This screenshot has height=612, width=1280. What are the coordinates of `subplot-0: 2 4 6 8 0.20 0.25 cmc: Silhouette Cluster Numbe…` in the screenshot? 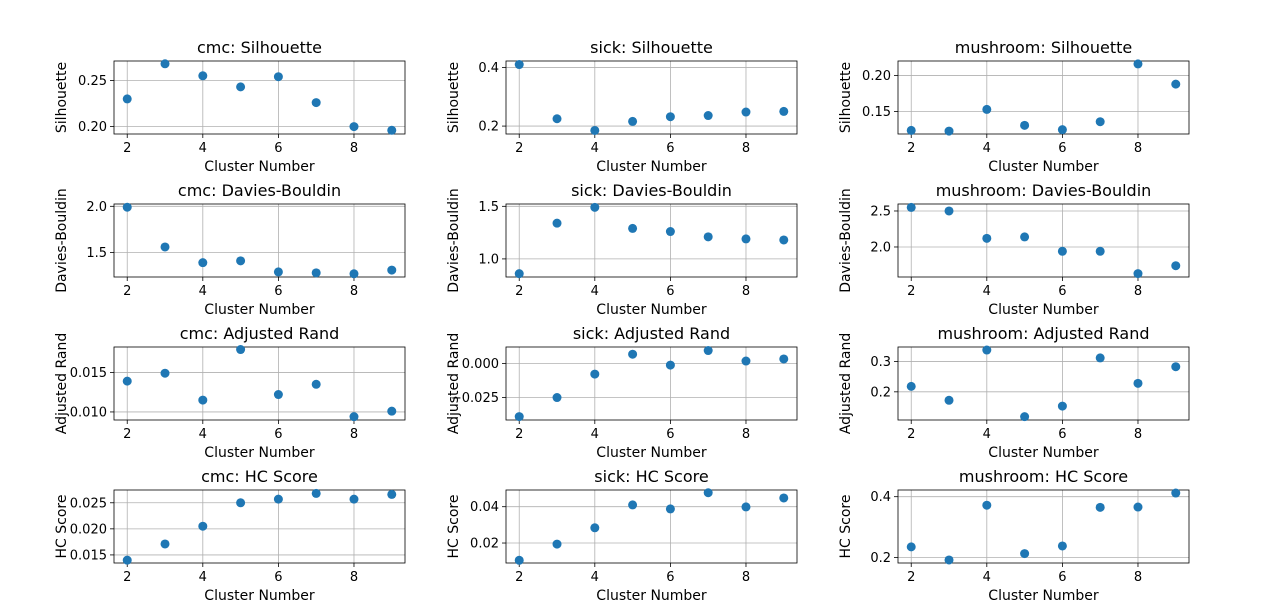 It's located at (230, 106).